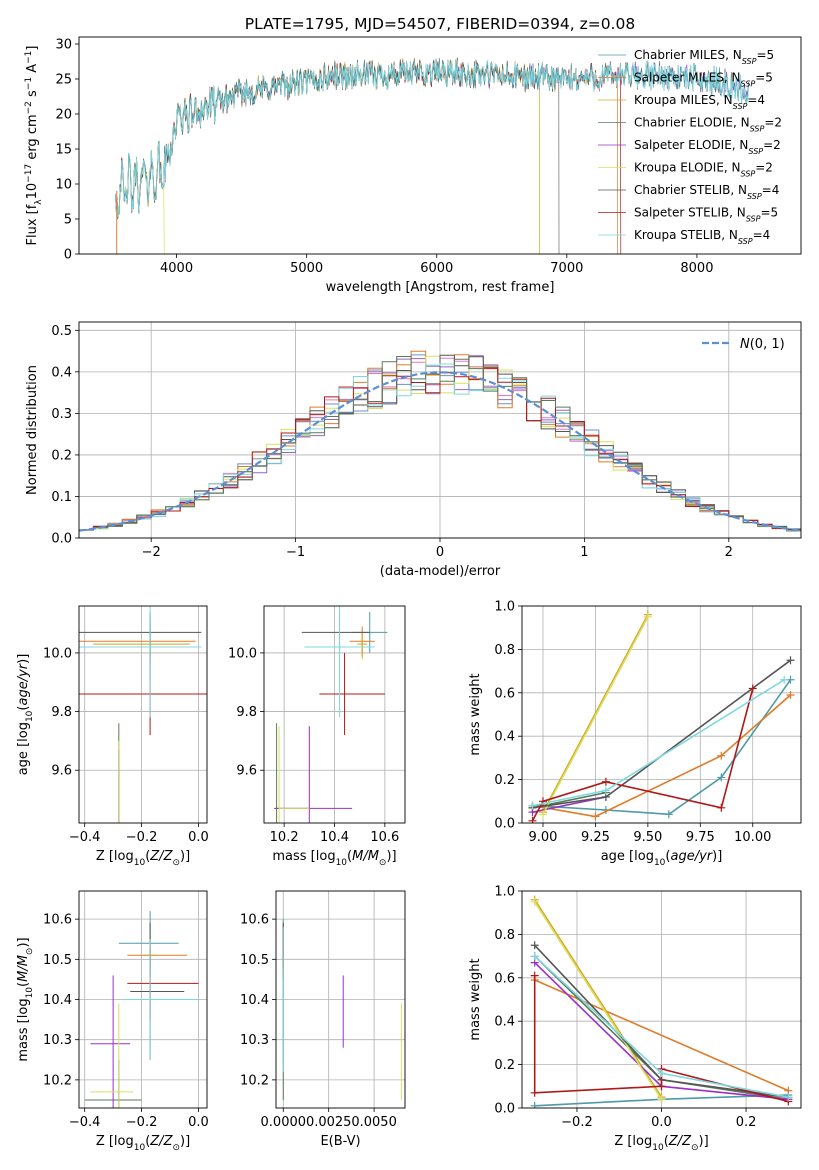 This screenshot has width=819, height=1170. I want to click on x-tick-label: 10.4, so click(334, 837).